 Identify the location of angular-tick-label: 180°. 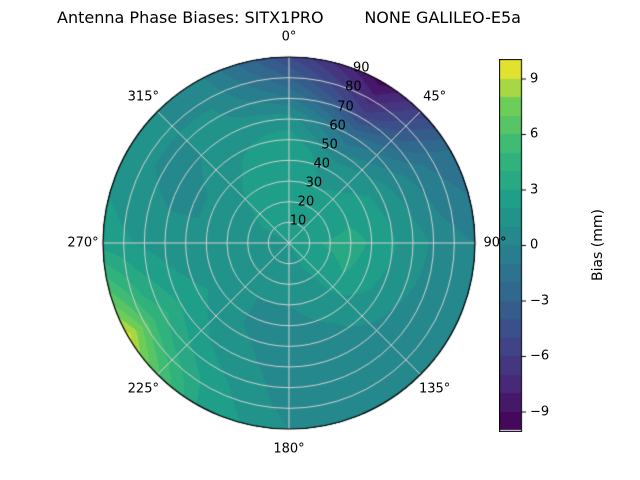
(289, 449).